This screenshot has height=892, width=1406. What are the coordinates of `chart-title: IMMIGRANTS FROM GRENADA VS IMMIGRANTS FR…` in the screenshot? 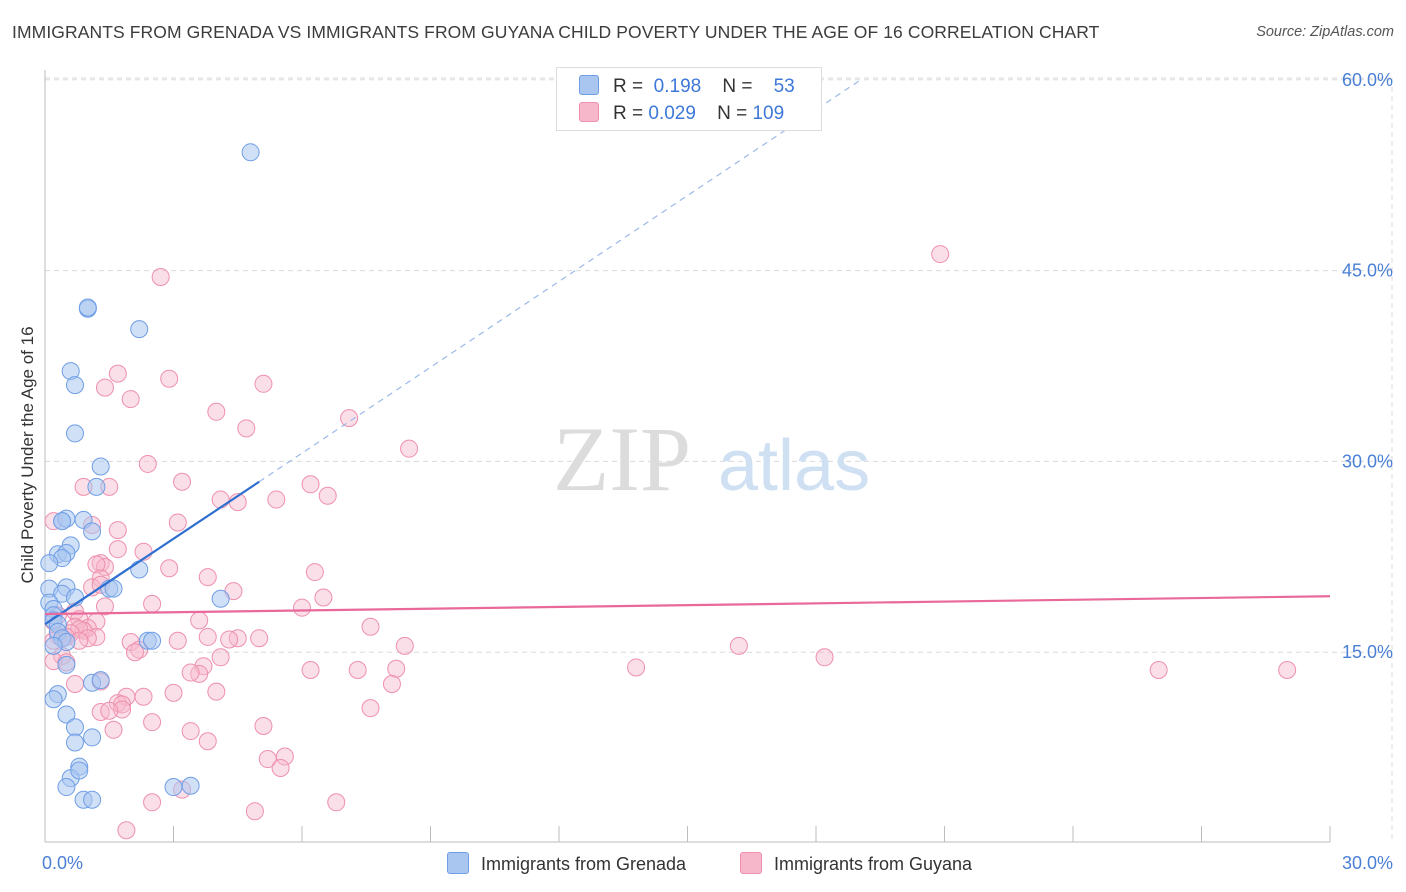 It's located at (556, 32).